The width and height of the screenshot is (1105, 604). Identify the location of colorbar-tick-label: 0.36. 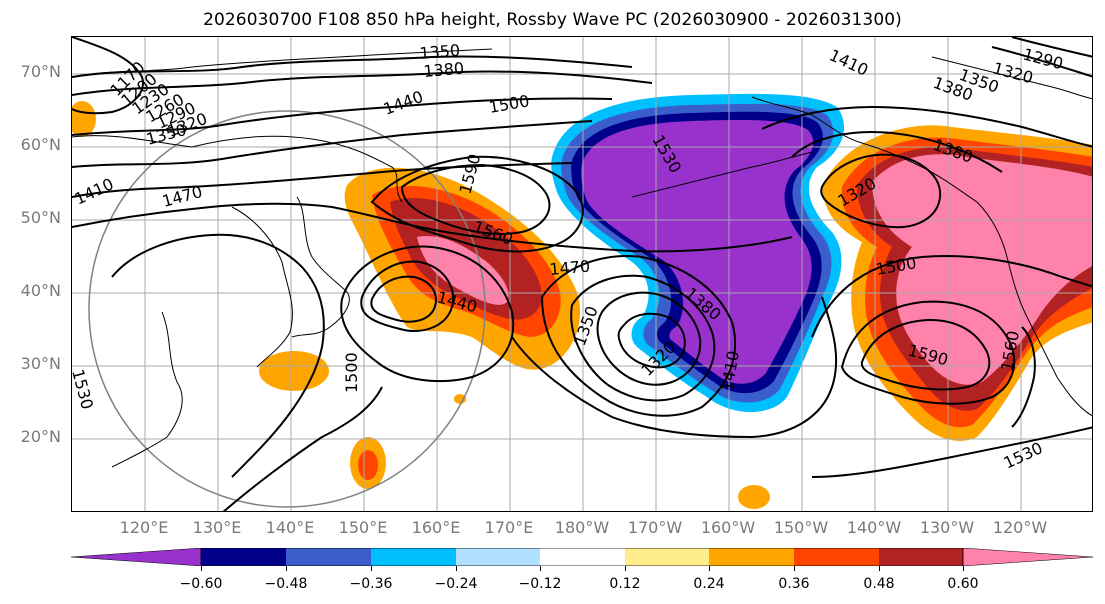
(794, 584).